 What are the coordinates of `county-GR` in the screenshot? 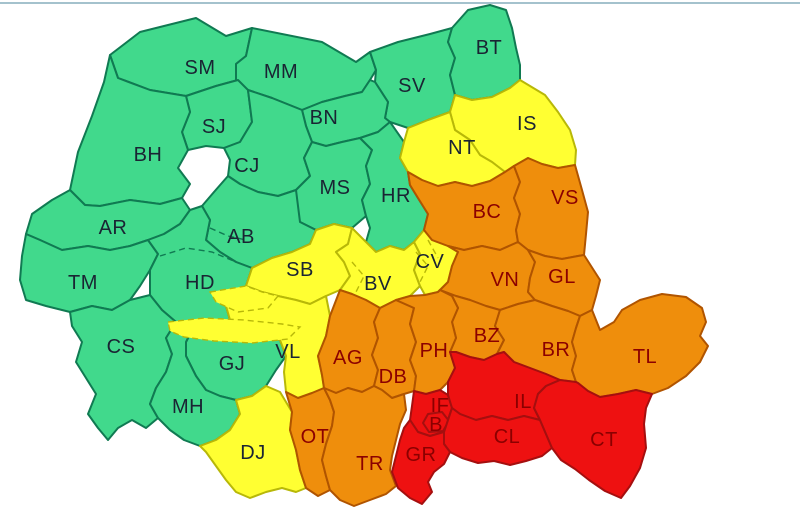 It's located at (421, 462).